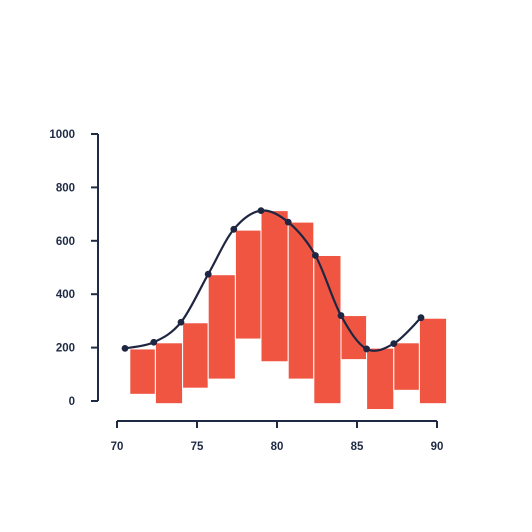 This screenshot has height=532, width=532. Describe the element at coordinates (117, 447) in the screenshot. I see `x-tick-label-70: 70` at that location.